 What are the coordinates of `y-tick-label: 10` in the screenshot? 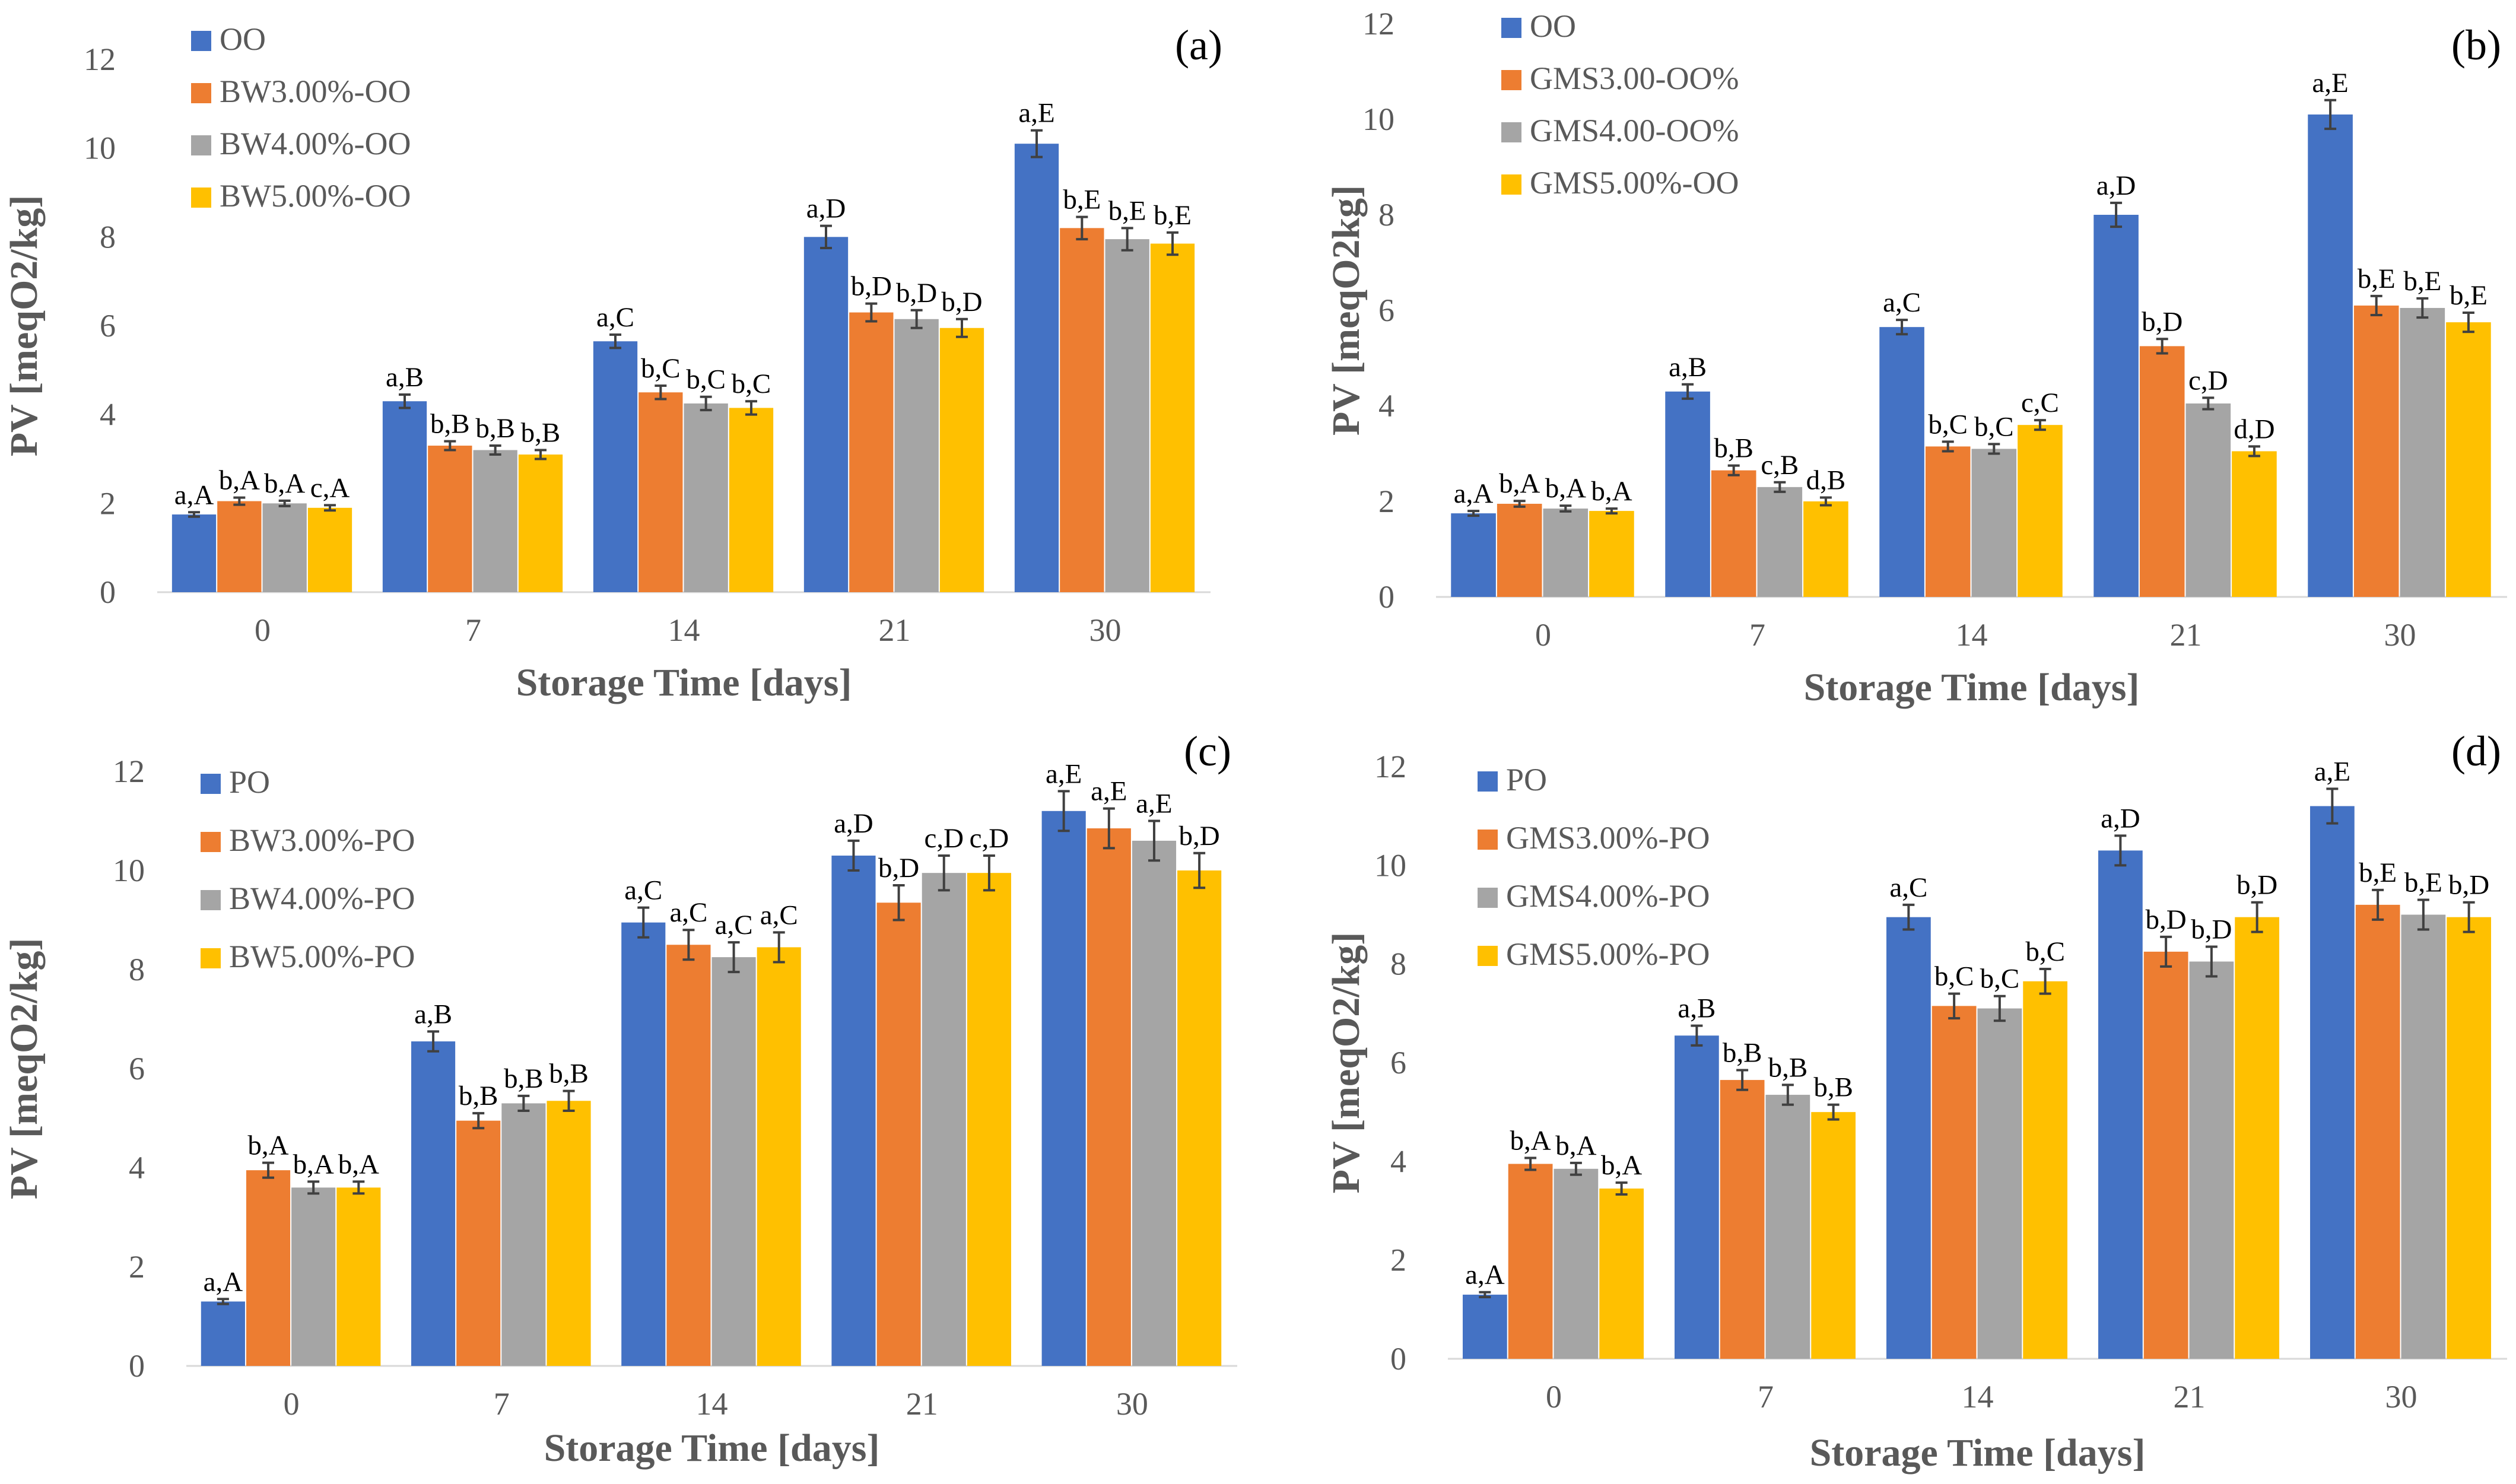 It's located at (129, 870).